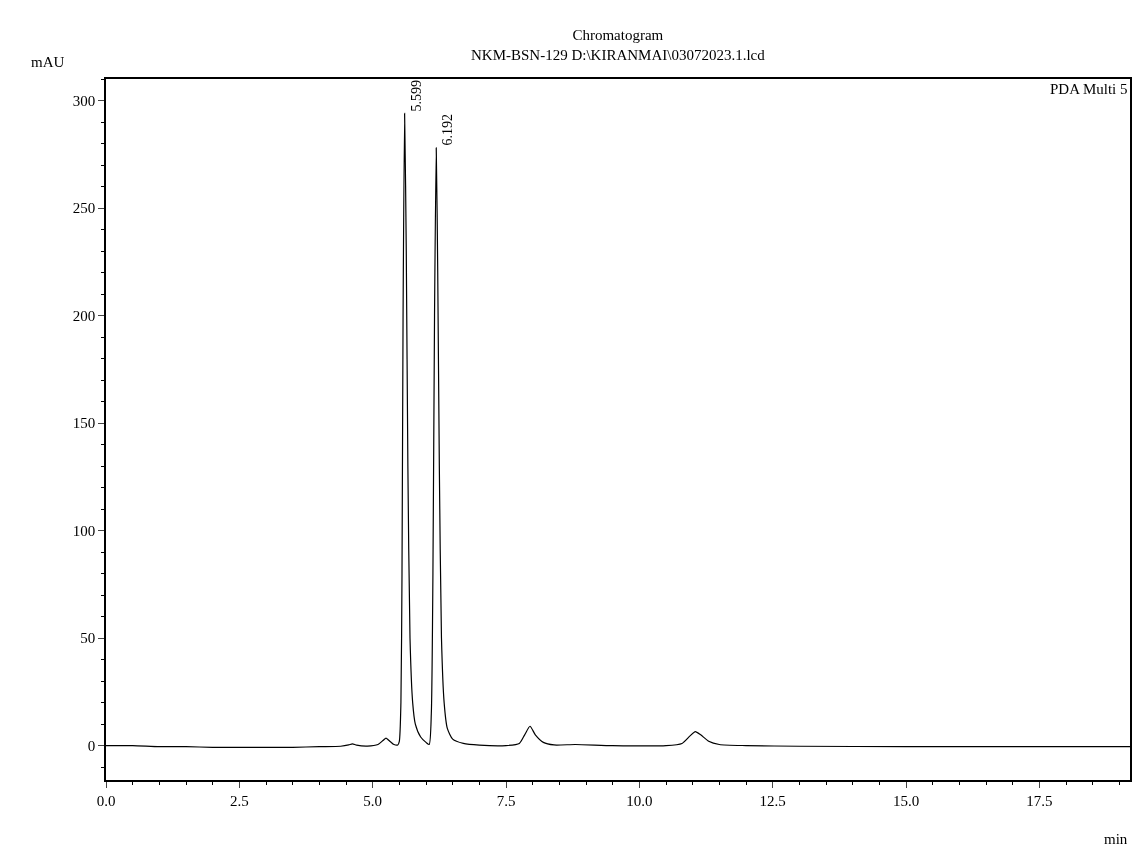  Describe the element at coordinates (84, 530) in the screenshot. I see `y-tick-label: 100` at that location.